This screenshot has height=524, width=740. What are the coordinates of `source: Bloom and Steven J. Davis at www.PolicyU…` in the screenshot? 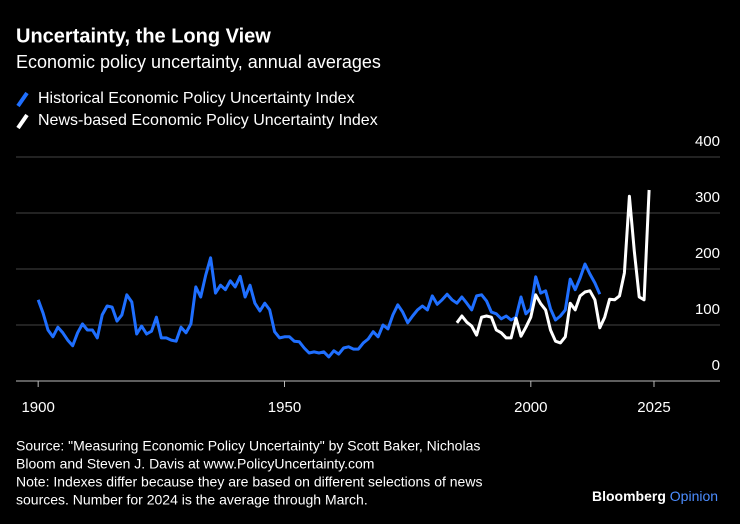 It's located at (195, 464).